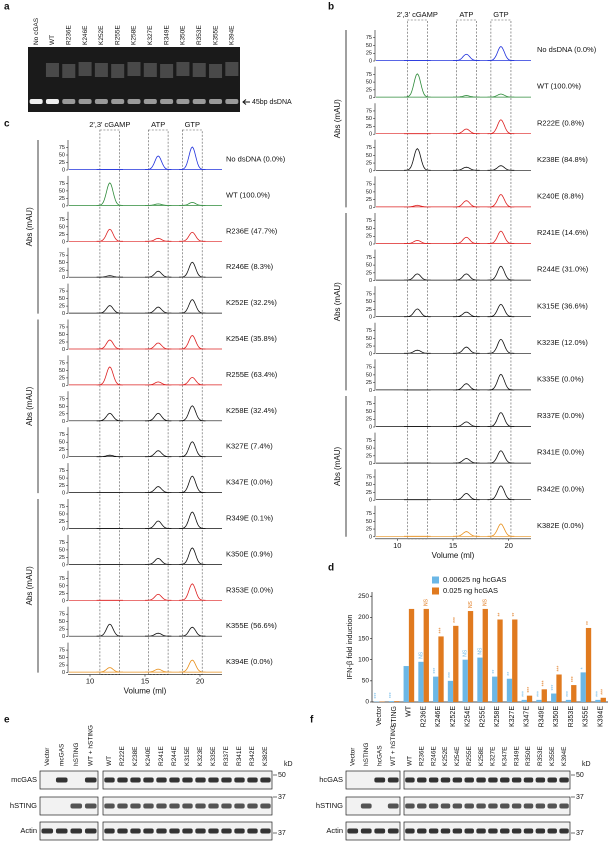 This screenshot has height=842, width=615. Describe the element at coordinates (352, 756) in the screenshot. I see `lane-label: Vector` at that location.